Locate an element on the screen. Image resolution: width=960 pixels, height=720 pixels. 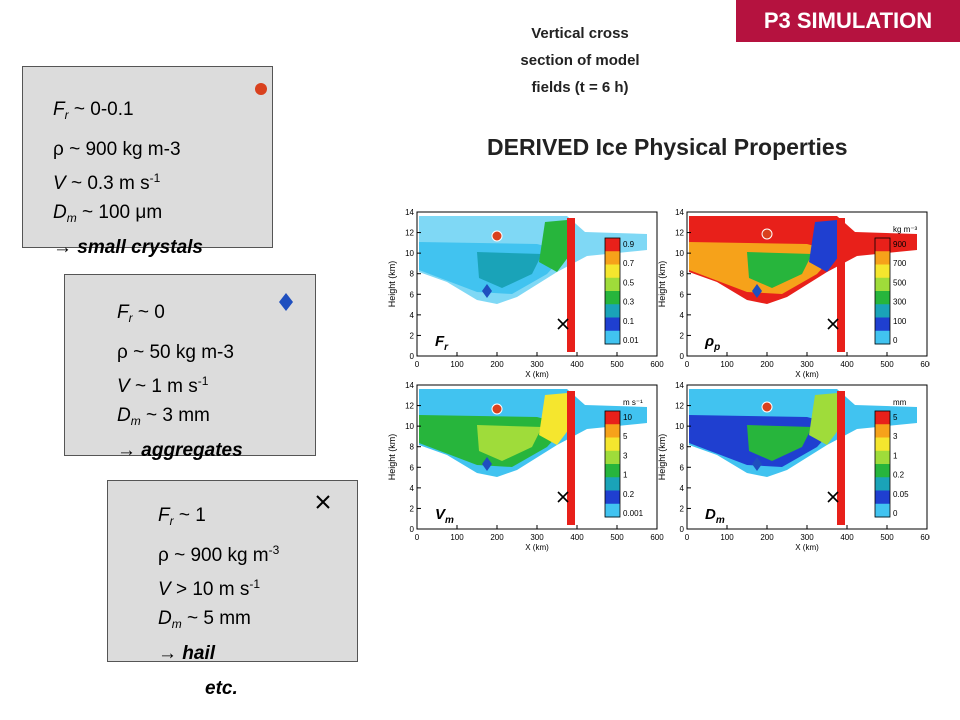
x-tick-label: 600 is located at coordinates (657, 364).